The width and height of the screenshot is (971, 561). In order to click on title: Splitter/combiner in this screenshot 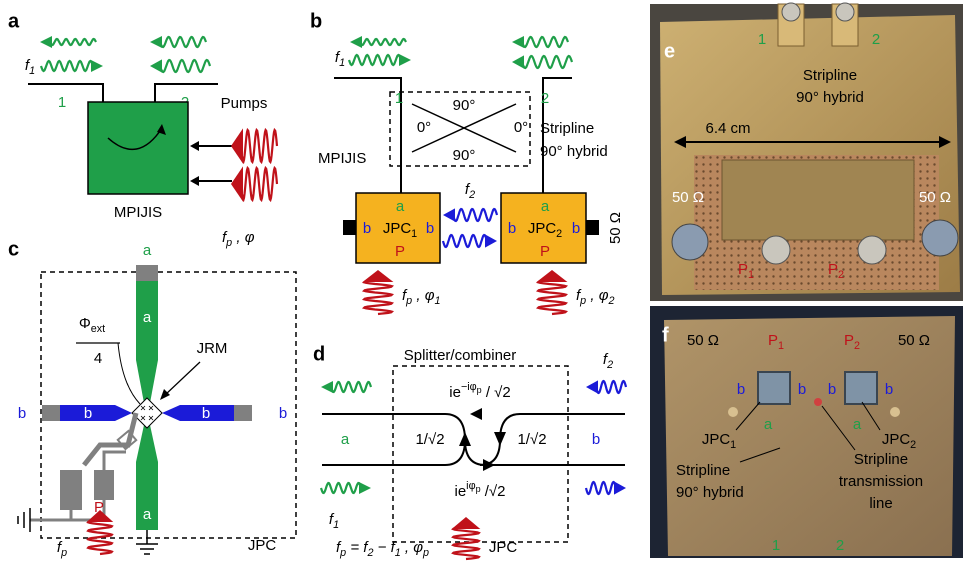, I will do `click(460, 355)`.